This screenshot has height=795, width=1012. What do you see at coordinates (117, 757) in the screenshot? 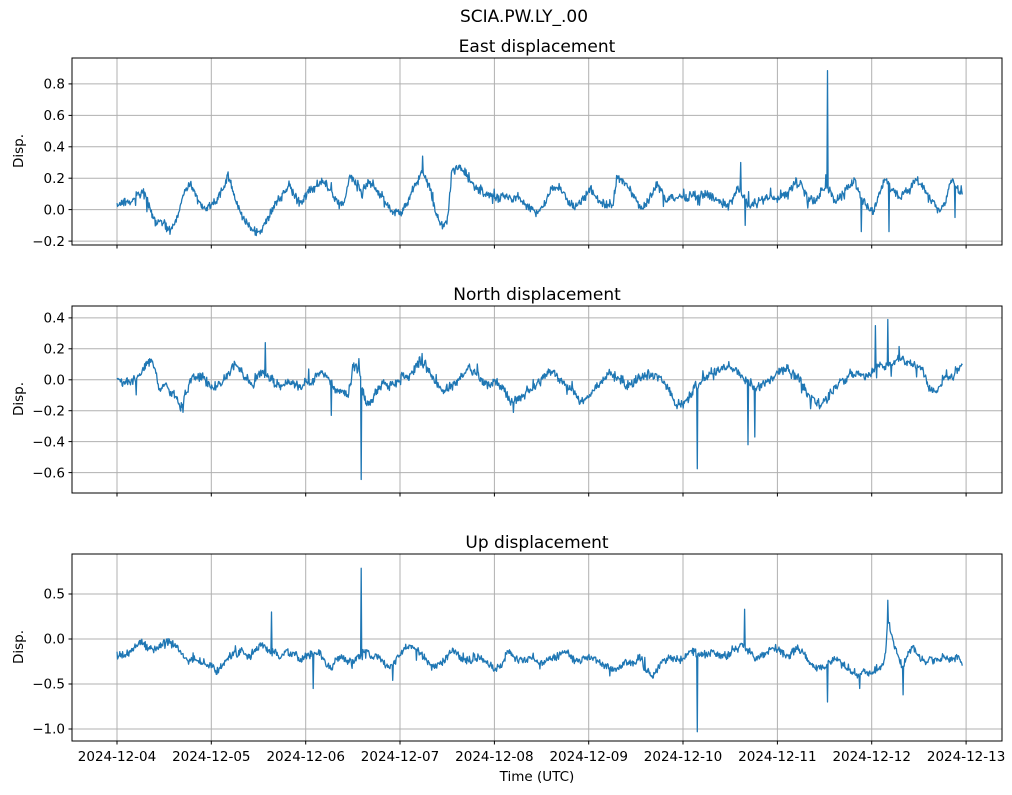
I see `x-tick-label: 2024-12-04` at bounding box center [117, 757].